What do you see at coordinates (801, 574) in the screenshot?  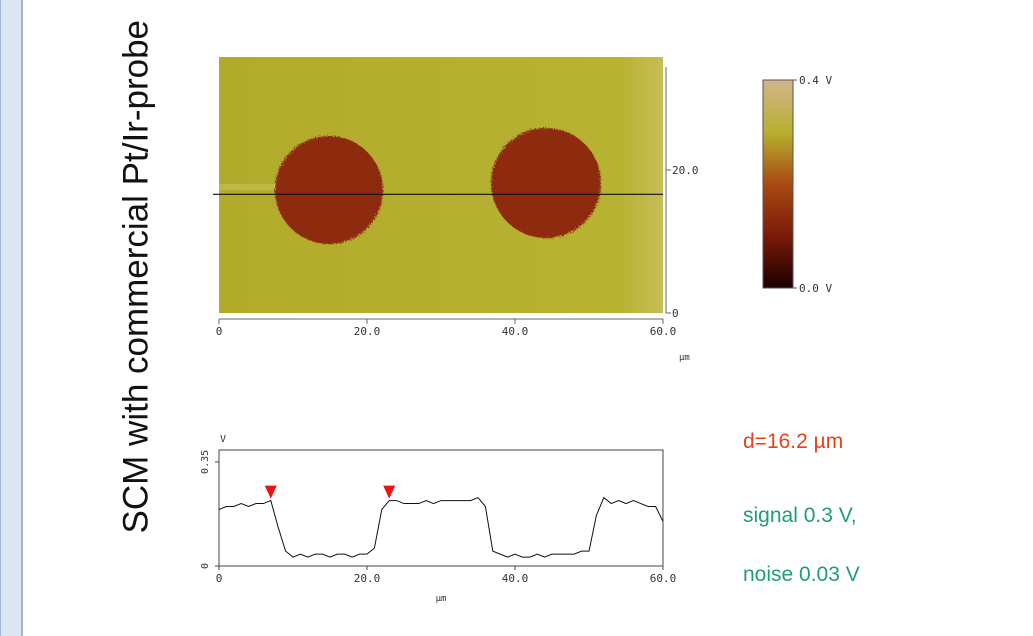 I see `annotation: noise 0.03 V` at bounding box center [801, 574].